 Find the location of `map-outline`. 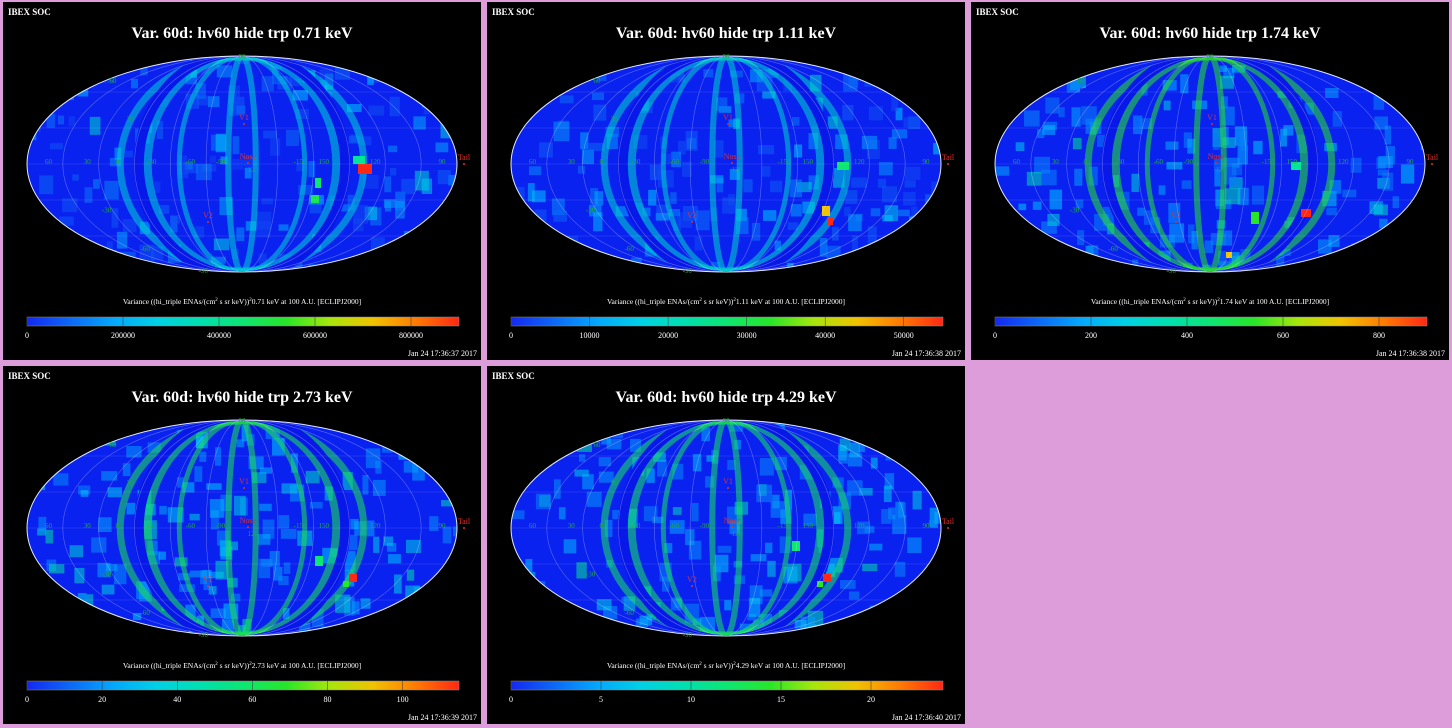

map-outline is located at coordinates (242, 528).